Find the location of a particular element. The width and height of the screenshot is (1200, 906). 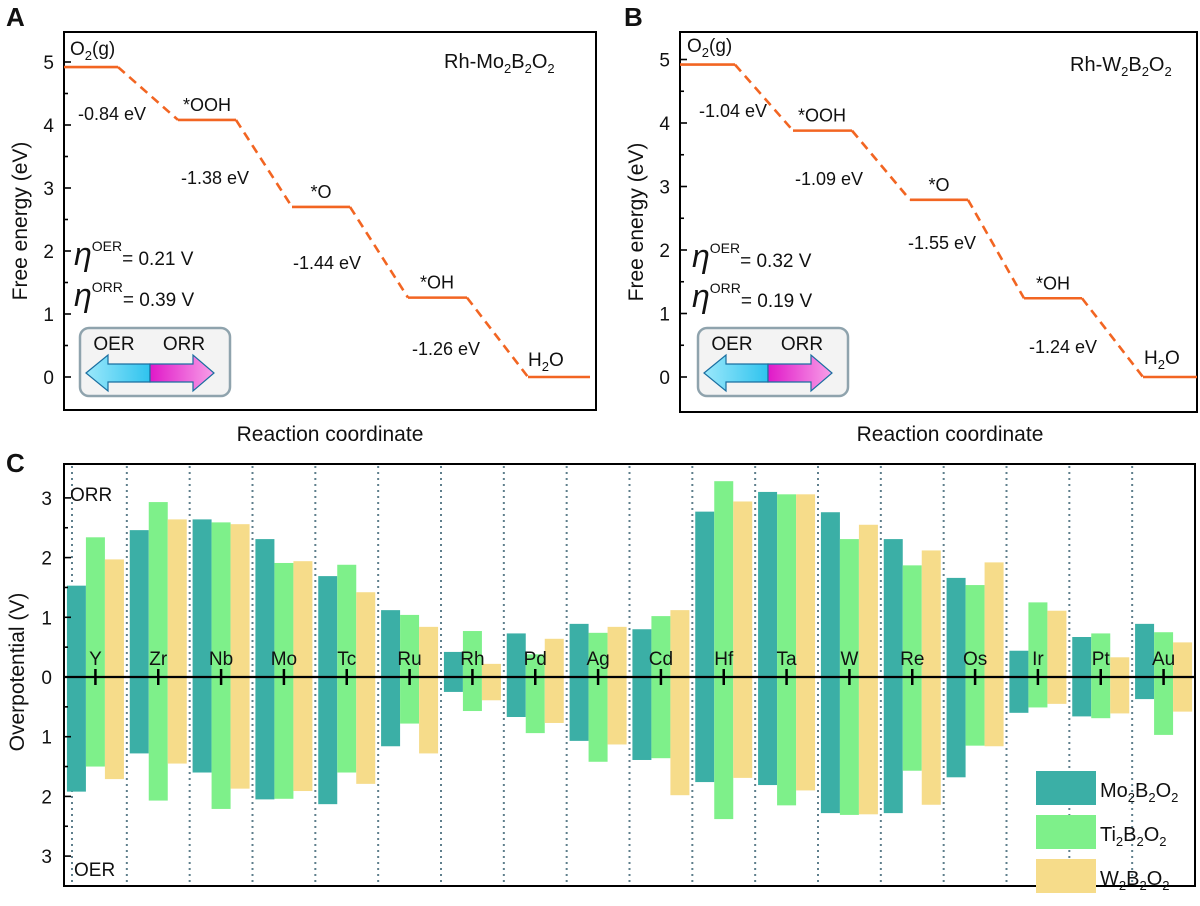

category-label: Au is located at coordinates (1163, 659).